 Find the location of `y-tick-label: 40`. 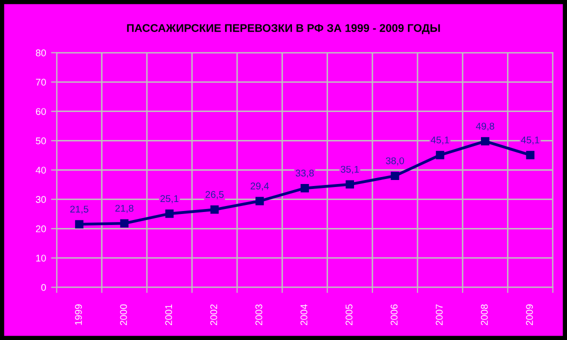

y-tick-label: 40 is located at coordinates (41, 170).